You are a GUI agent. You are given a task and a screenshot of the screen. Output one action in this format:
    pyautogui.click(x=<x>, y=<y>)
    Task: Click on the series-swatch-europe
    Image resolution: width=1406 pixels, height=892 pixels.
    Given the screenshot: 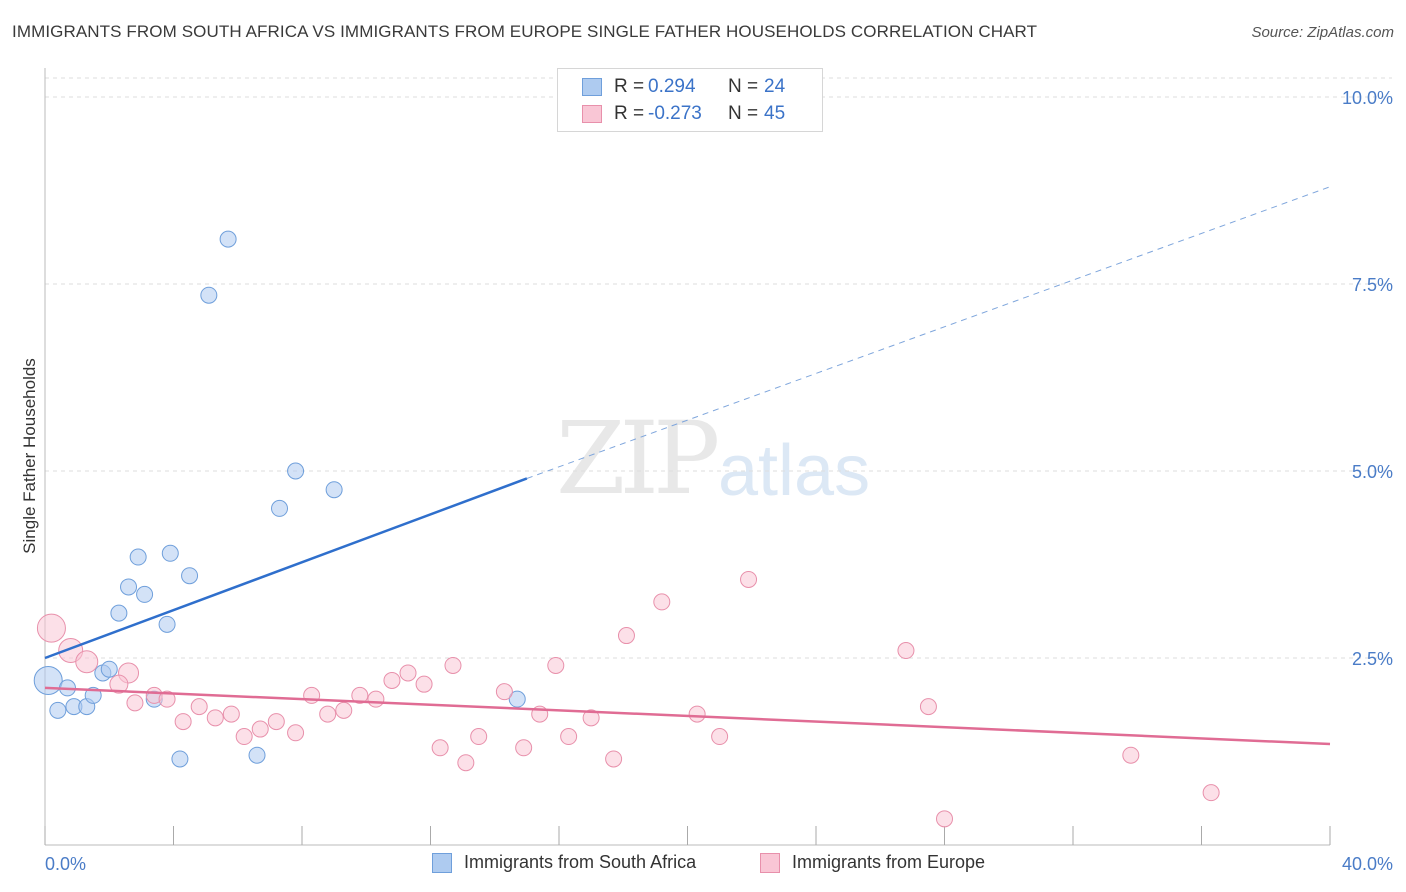 What is the action you would take?
    pyautogui.click(x=770, y=862)
    